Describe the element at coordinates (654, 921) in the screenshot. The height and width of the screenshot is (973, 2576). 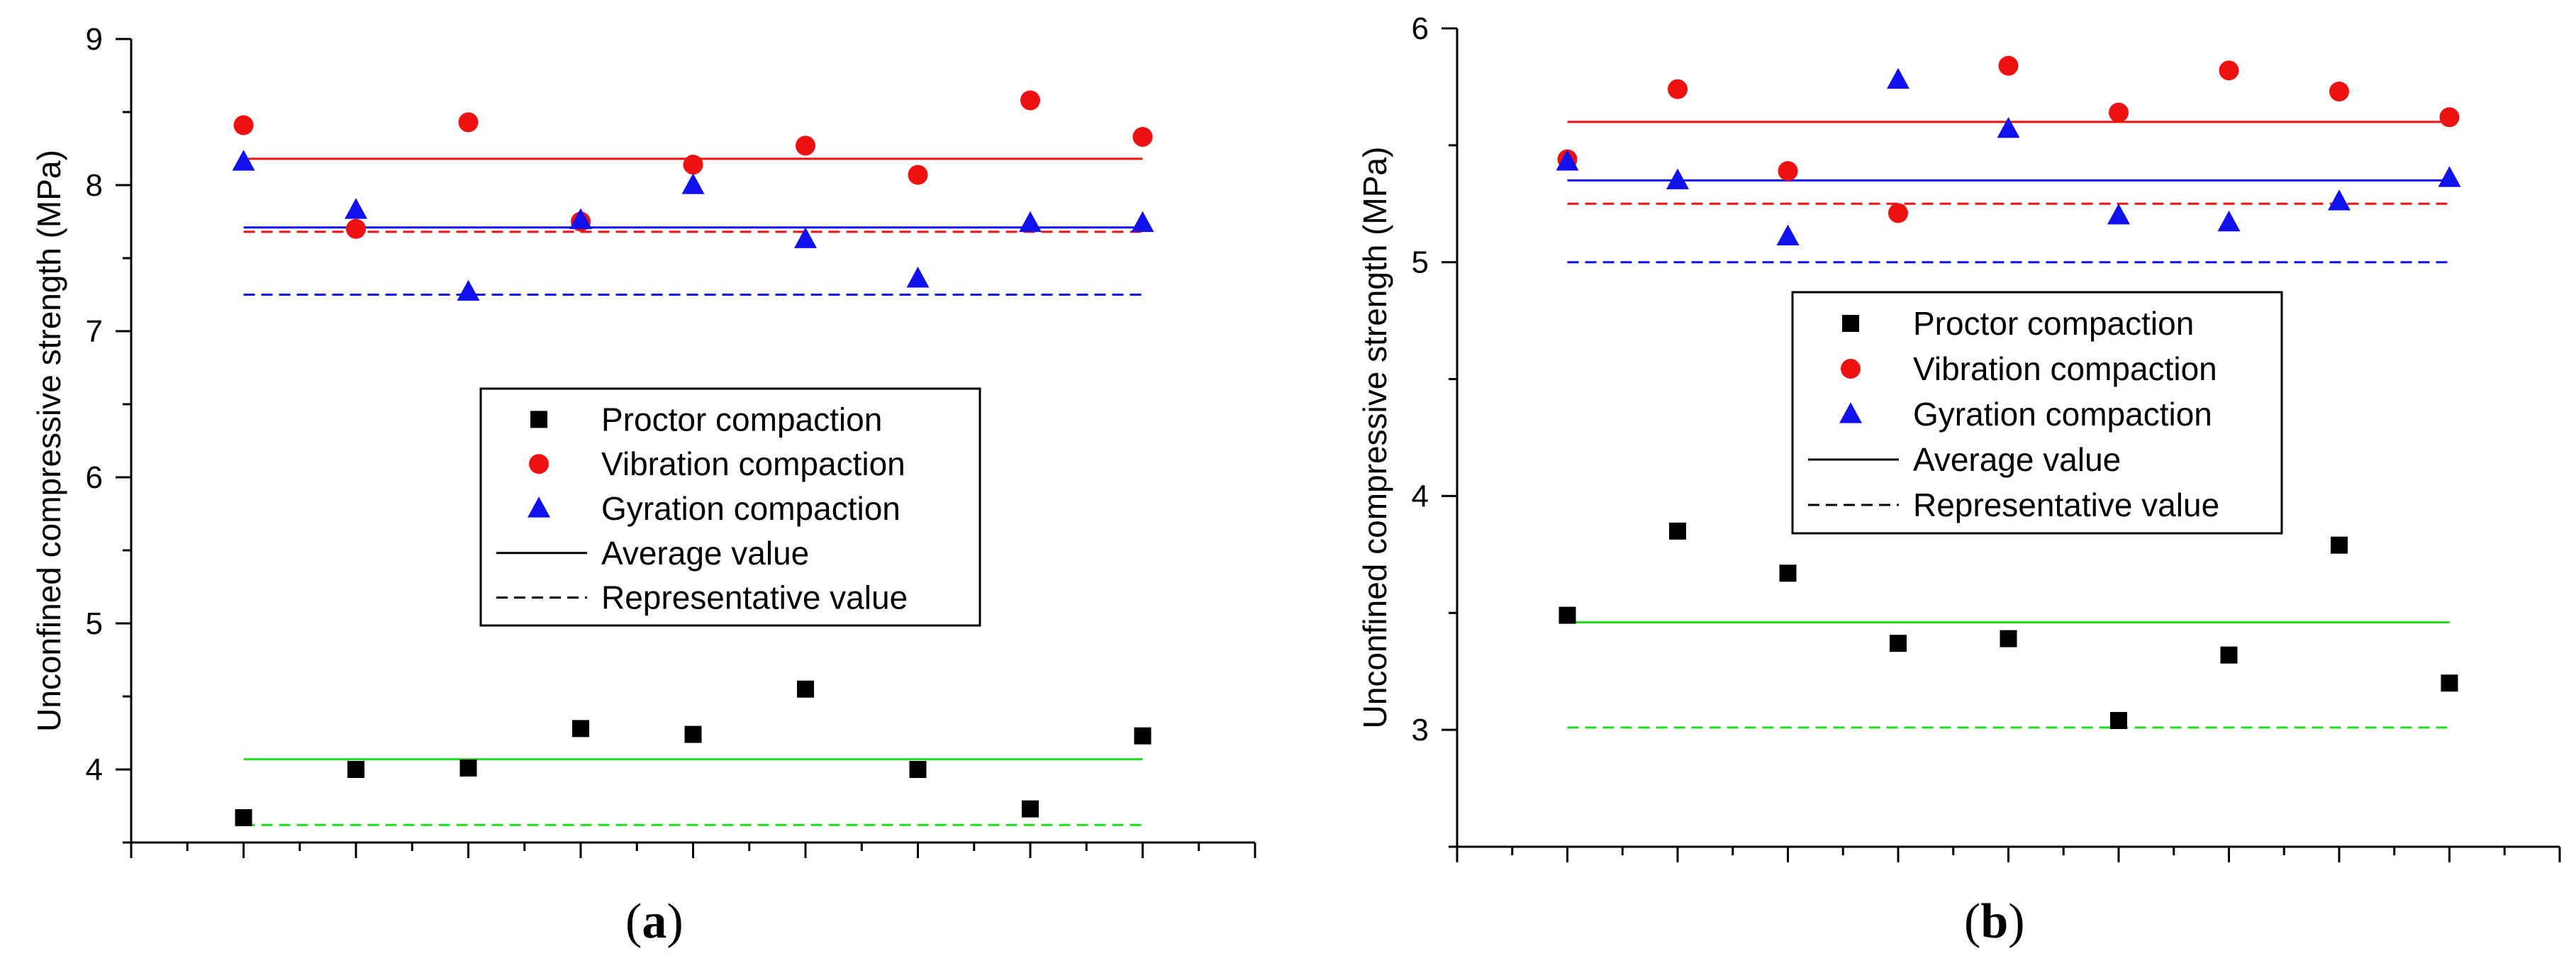
I see `panel-label: (a)` at that location.